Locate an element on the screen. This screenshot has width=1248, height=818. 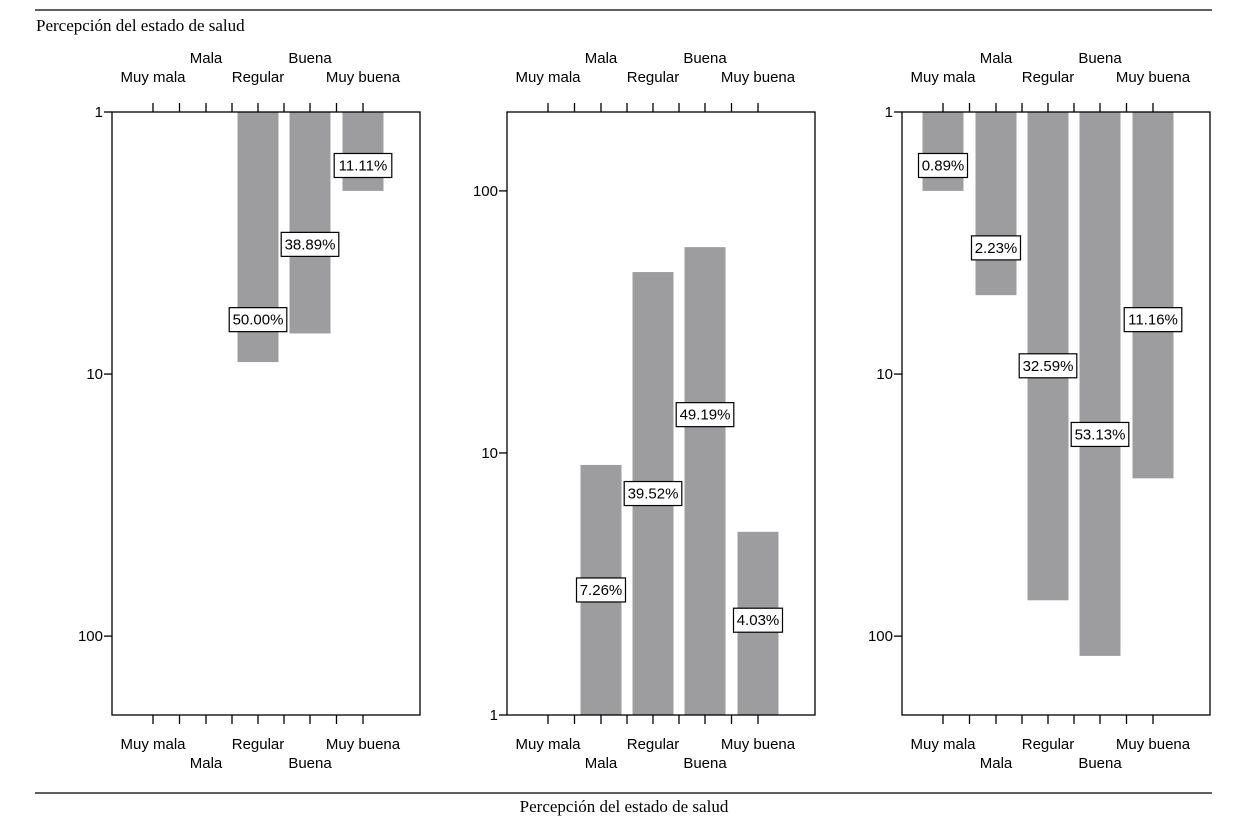
data-label: 50.00% is located at coordinates (258, 320).